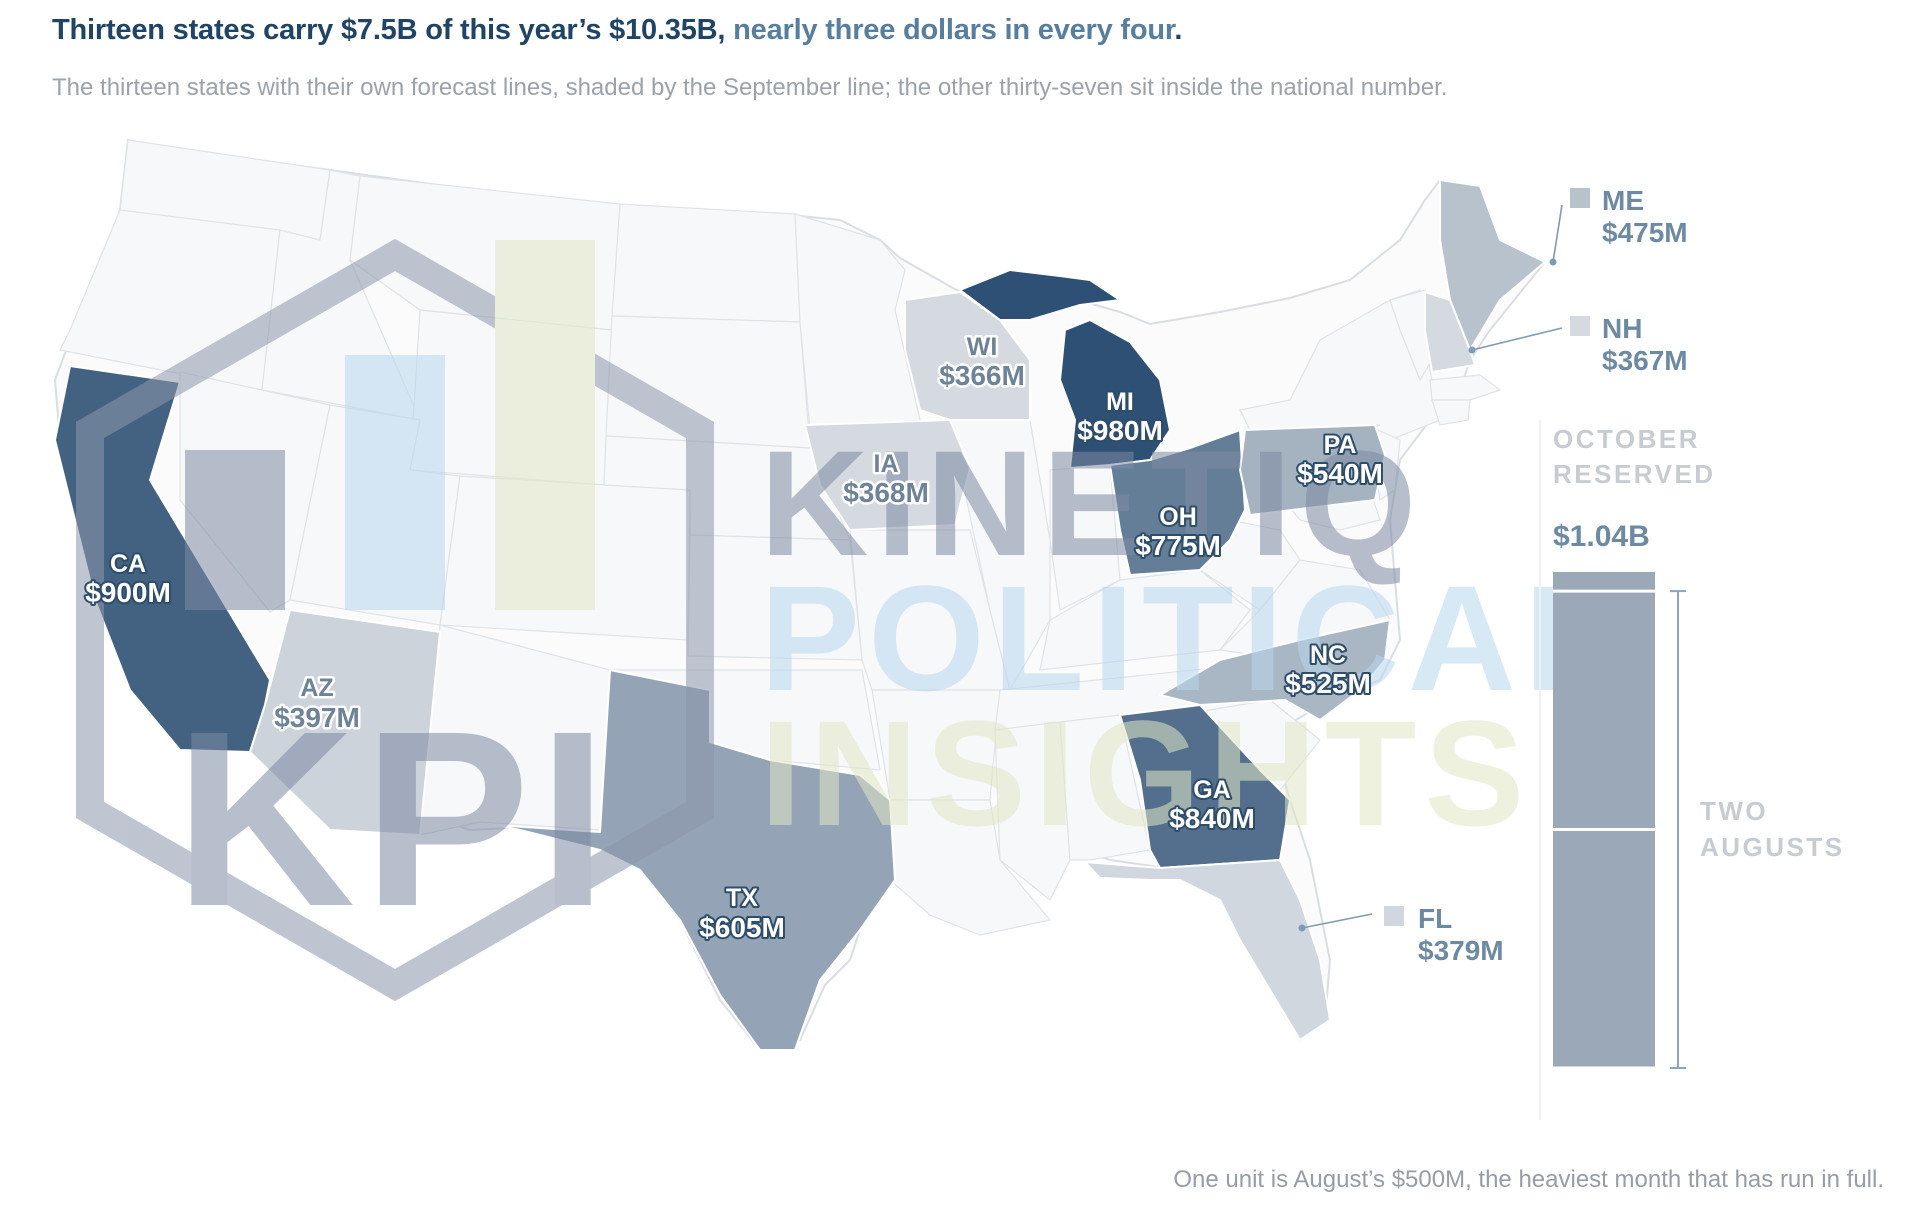  What do you see at coordinates (742, 898) in the screenshot?
I see `label-tx-code: TX` at bounding box center [742, 898].